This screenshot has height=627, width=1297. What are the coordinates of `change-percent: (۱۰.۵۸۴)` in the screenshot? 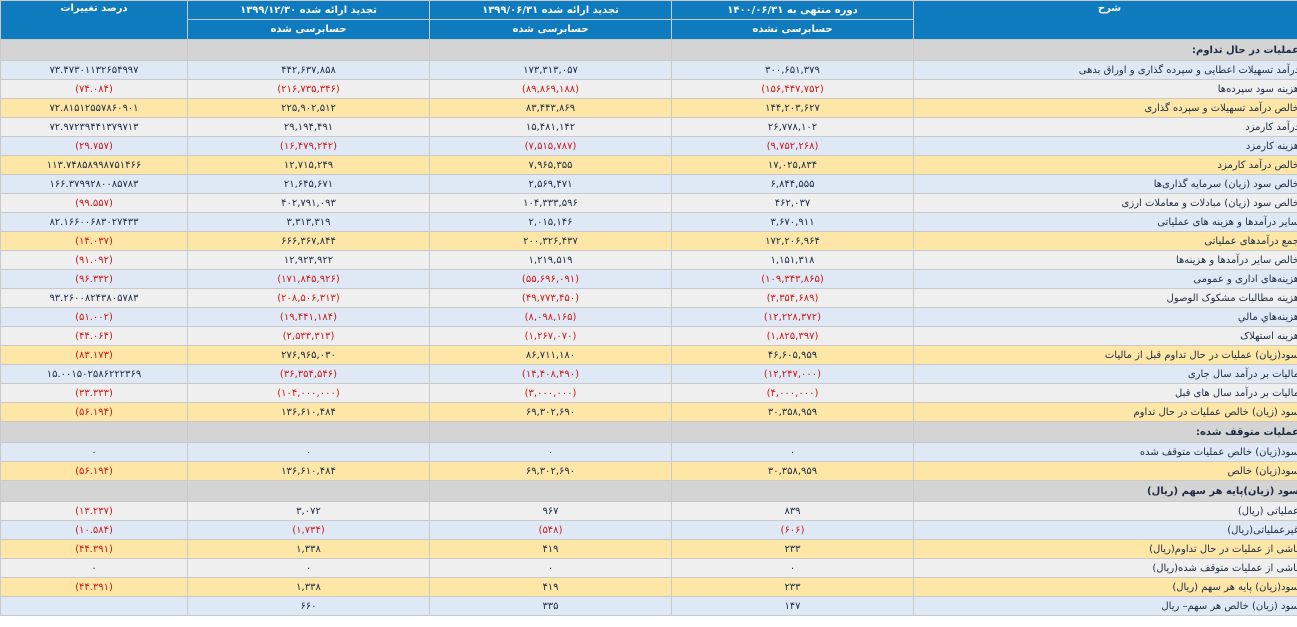 It's located at (94, 530).